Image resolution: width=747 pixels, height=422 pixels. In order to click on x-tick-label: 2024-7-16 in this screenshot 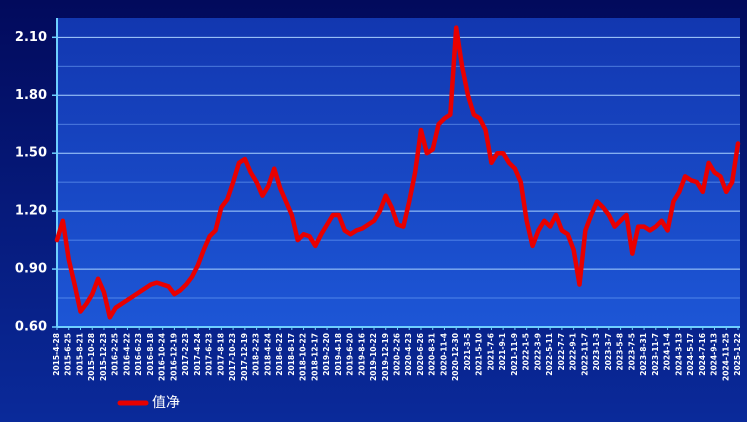, I will do `click(702, 354)`.